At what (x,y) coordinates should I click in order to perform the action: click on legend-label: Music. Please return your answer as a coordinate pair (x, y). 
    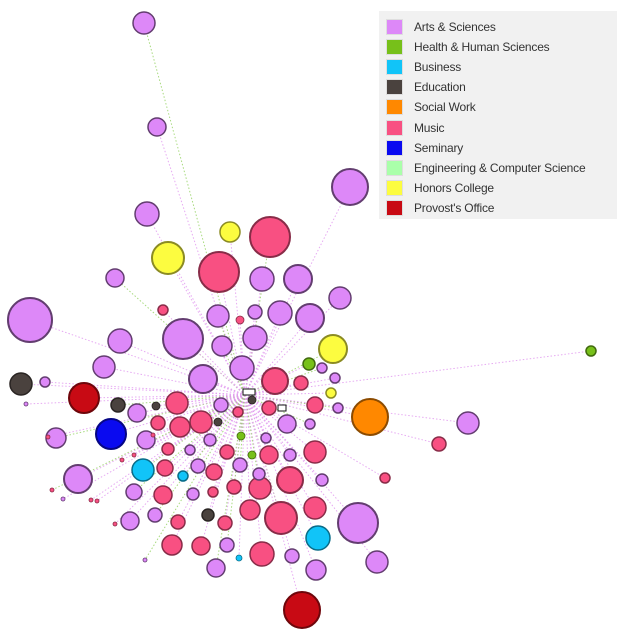
    Looking at the image, I should click on (429, 127).